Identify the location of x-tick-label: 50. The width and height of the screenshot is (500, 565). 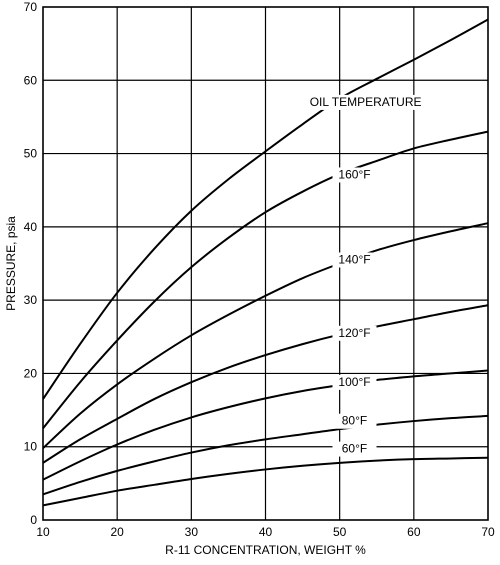
(340, 532).